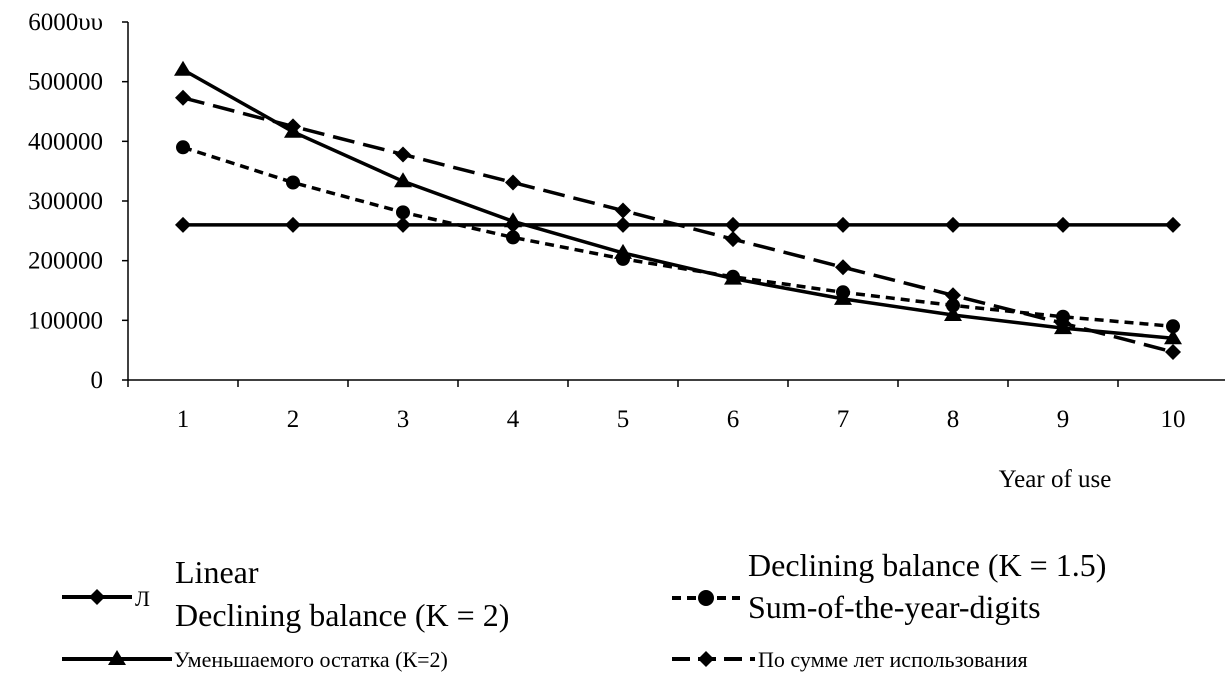 The height and width of the screenshot is (682, 1225). I want to click on x-tick-label: 7, so click(843, 419).